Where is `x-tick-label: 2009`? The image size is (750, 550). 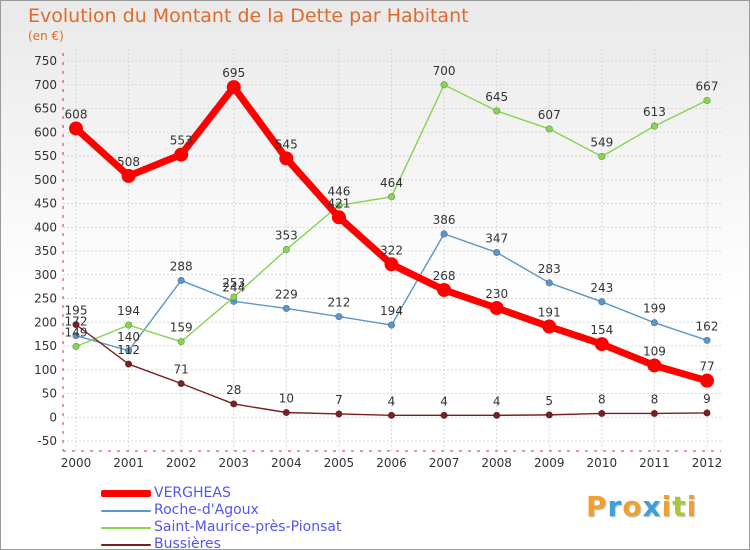
x-tick-label: 2009 is located at coordinates (549, 463).